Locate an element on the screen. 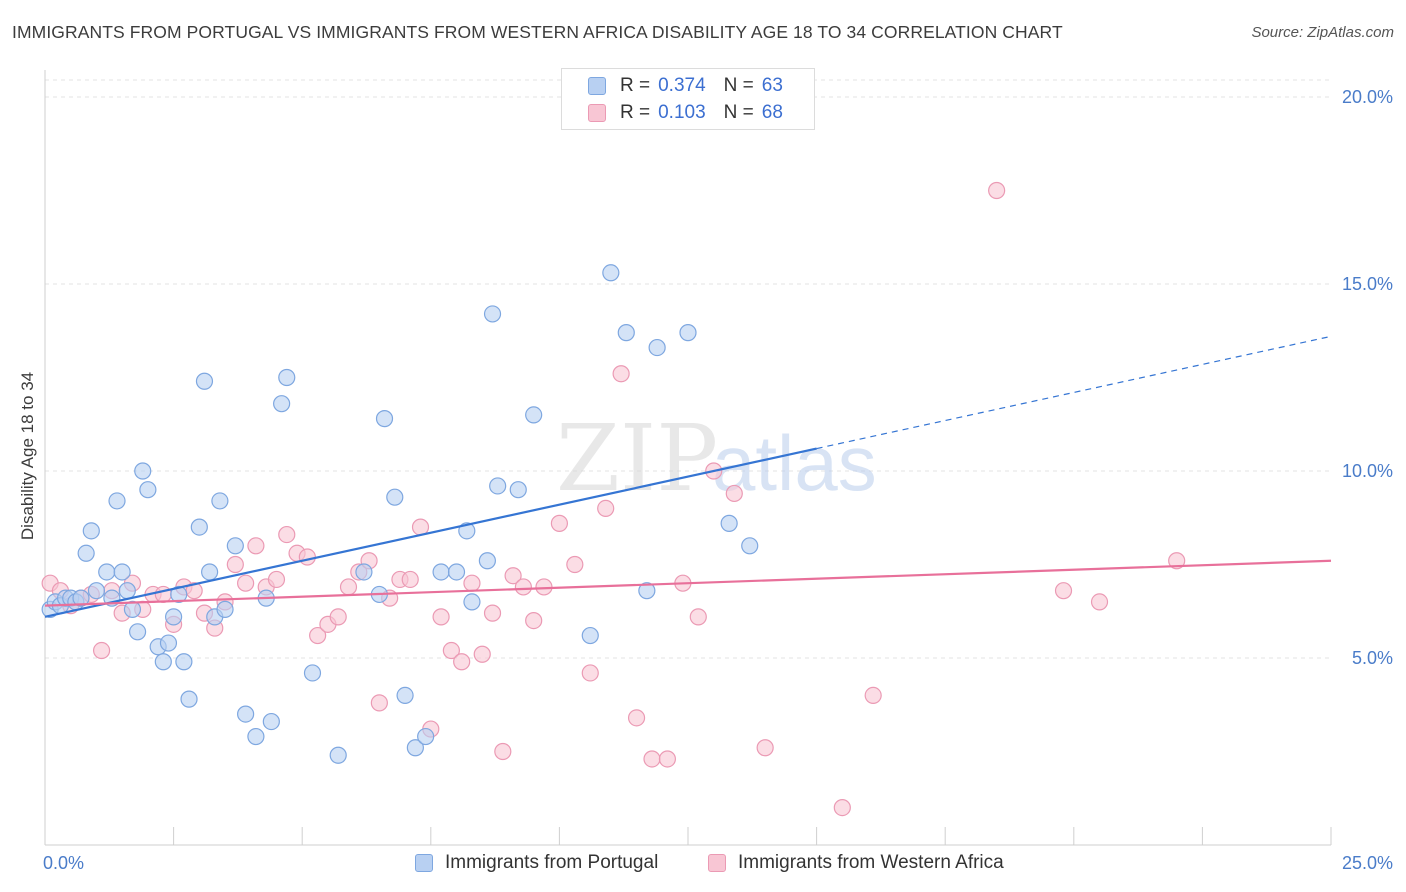 The image size is (1406, 892). legend-row-portugal: R = 0.374 N = 63 is located at coordinates (685, 86).